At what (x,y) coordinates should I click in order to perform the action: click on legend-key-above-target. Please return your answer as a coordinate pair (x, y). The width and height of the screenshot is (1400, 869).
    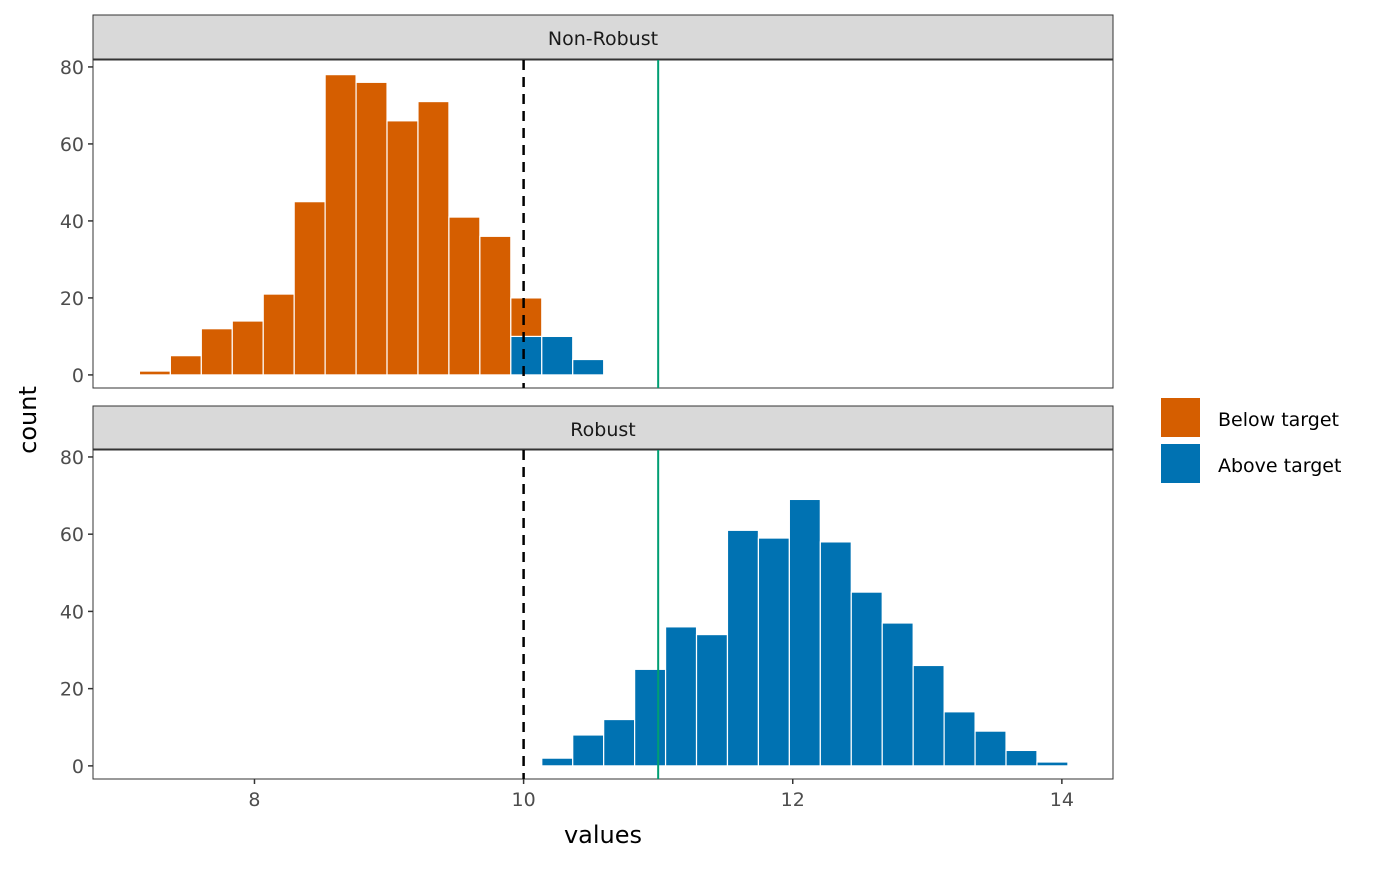
    Looking at the image, I should click on (1180, 463).